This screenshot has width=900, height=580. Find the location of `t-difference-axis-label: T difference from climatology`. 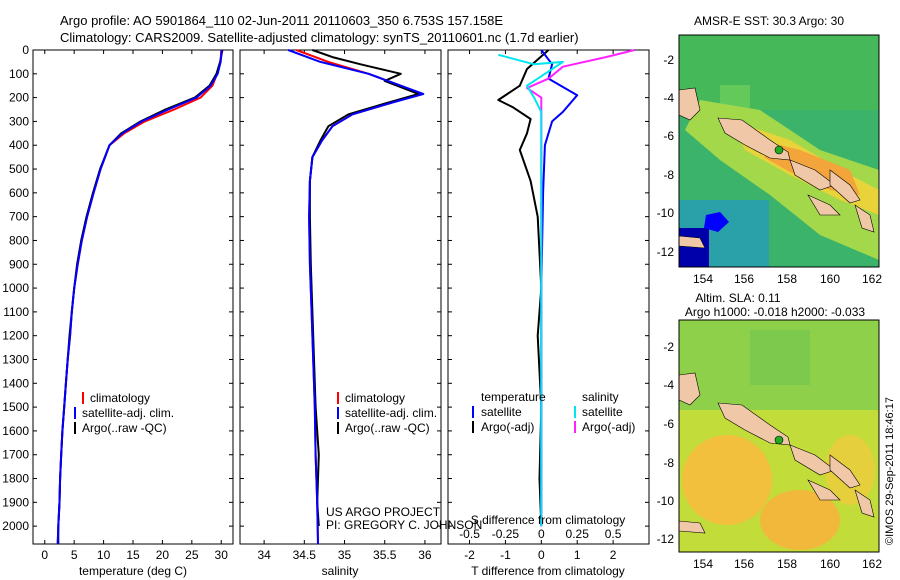

t-difference-axis-label: T difference from climatology is located at coordinates (548, 571).